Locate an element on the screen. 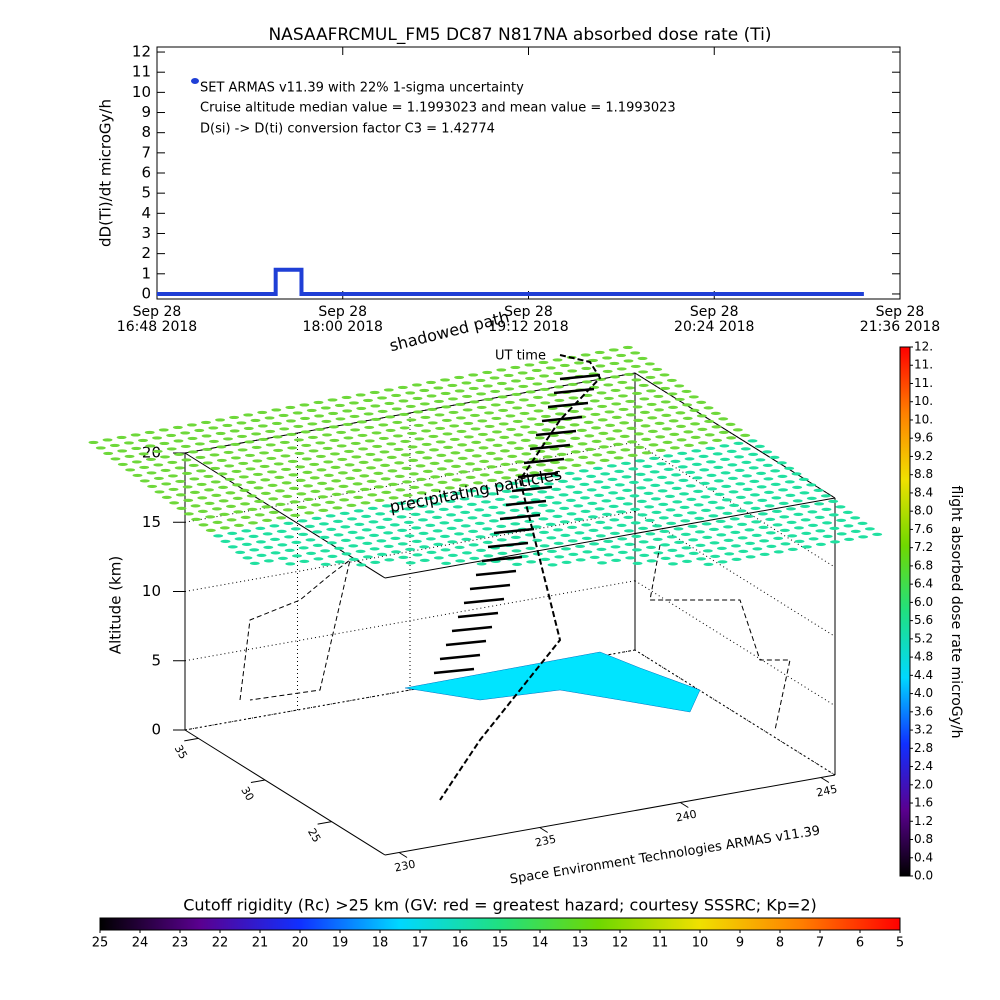 The width and height of the screenshot is (1000, 1000). z-tick-label: 15 is located at coordinates (151, 522).